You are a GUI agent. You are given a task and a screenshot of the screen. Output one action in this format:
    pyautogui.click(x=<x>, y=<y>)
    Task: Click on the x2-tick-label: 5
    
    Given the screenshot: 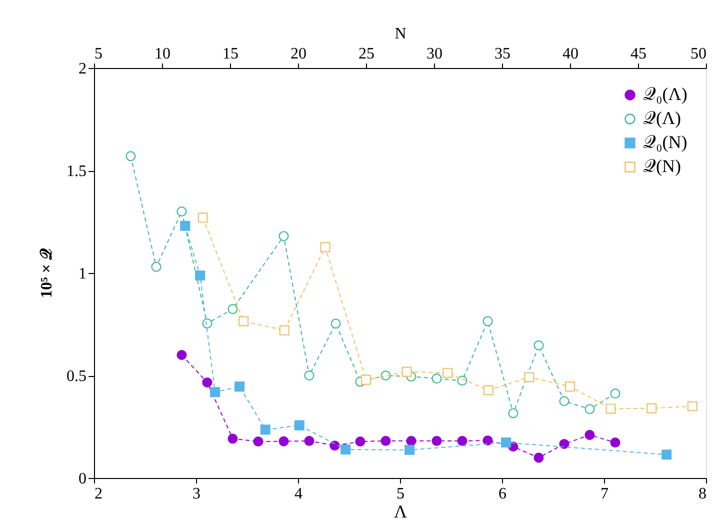 What is the action you would take?
    pyautogui.click(x=98, y=54)
    